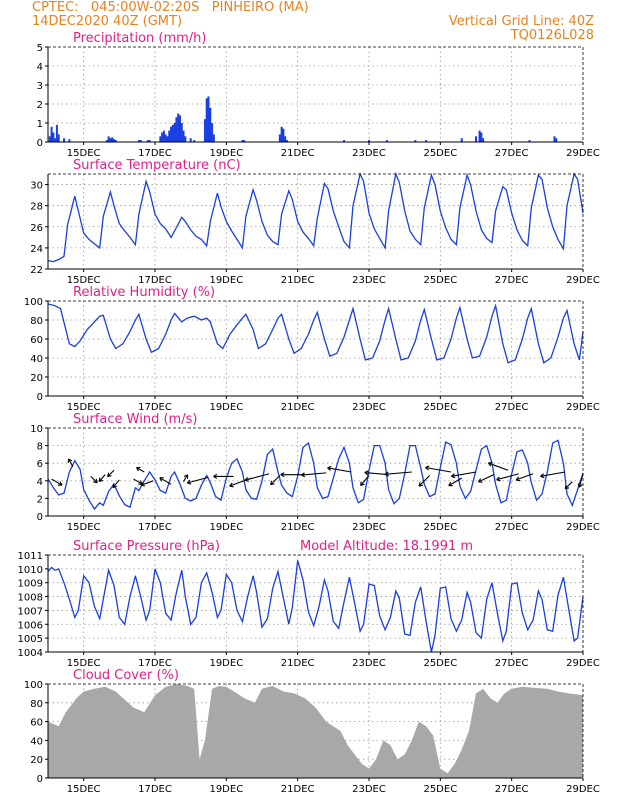 Image resolution: width=618 pixels, height=800 pixels. What do you see at coordinates (512, 153) in the screenshot?
I see `x-tick-label: 27DEC` at bounding box center [512, 153].